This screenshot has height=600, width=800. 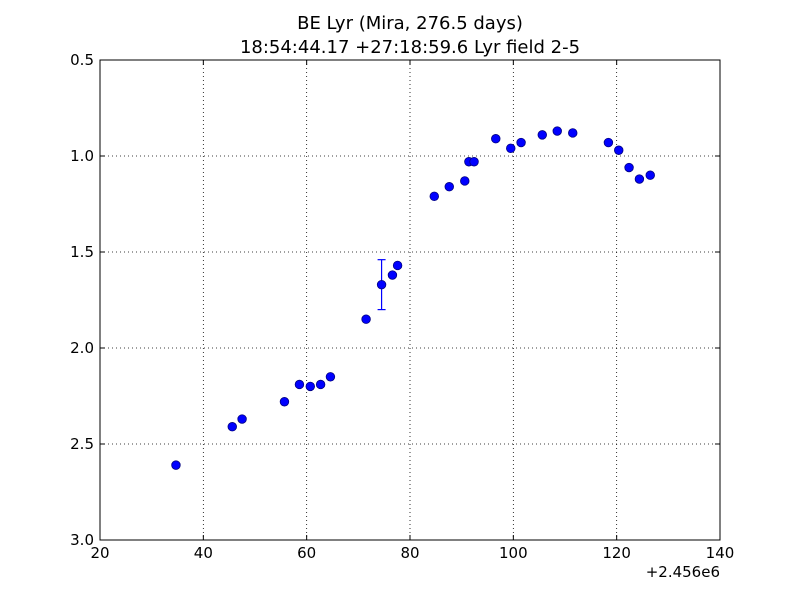 I want to click on x-tick-label: 20, so click(x=99, y=553).